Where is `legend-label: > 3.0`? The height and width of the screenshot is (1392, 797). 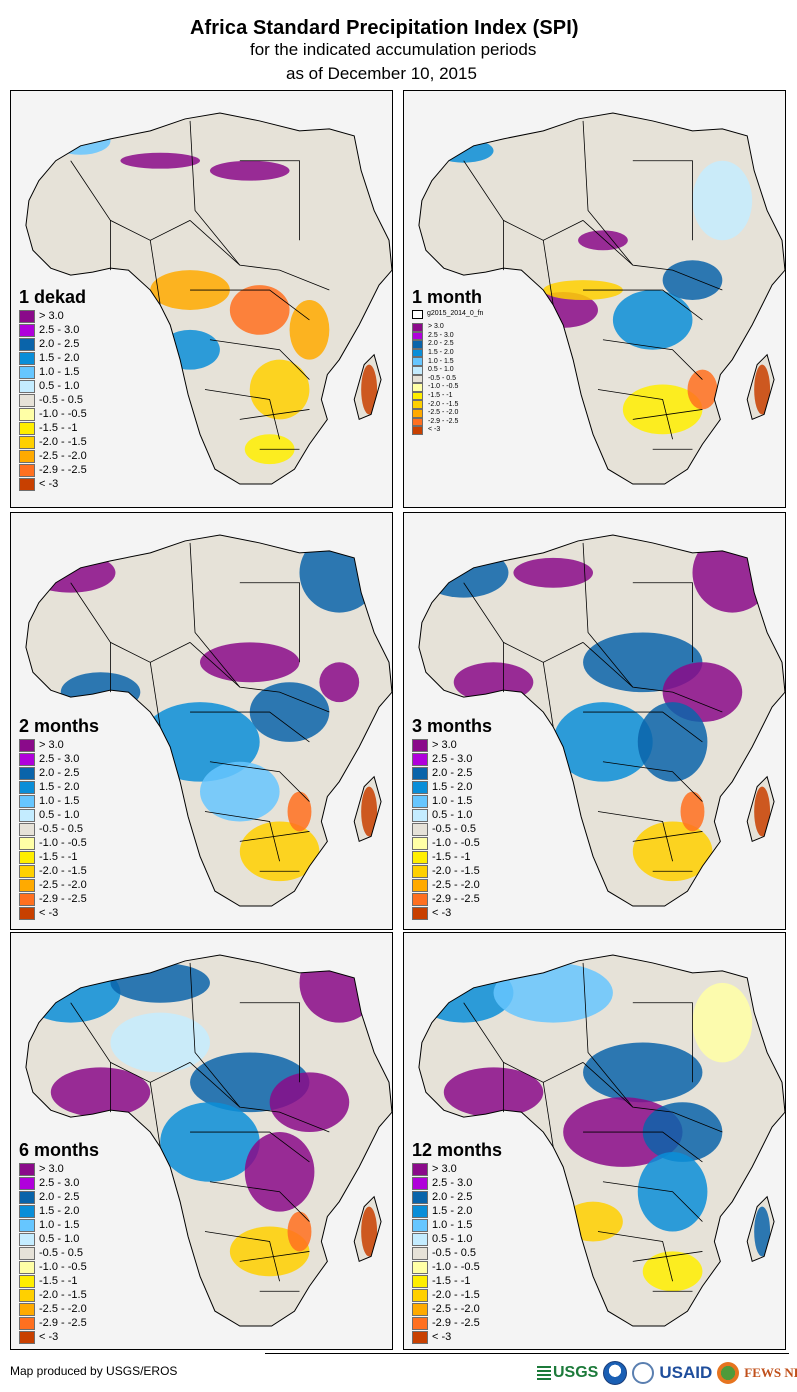 legend-label: > 3.0 is located at coordinates (444, 1168).